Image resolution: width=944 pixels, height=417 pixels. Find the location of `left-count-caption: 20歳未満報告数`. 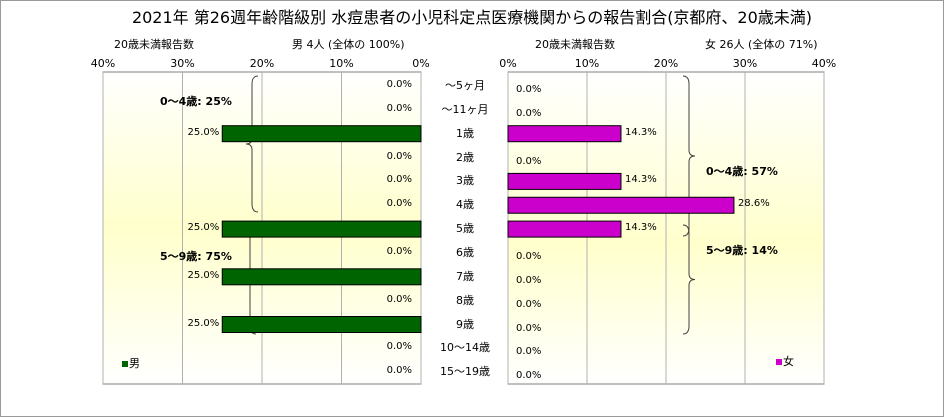

left-count-caption: 20歳未満報告数 is located at coordinates (154, 44).